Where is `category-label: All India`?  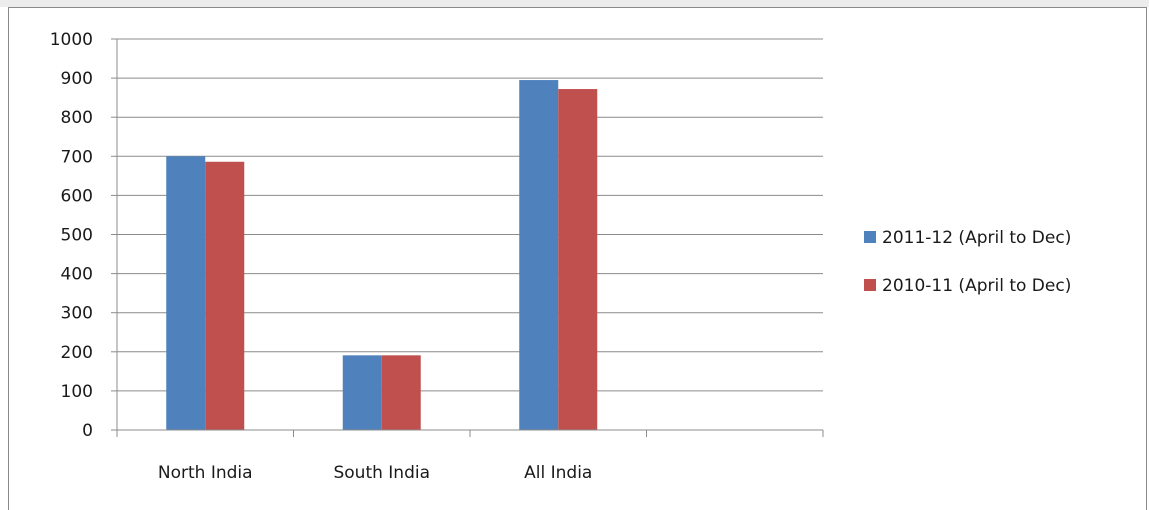
category-label: All India is located at coordinates (558, 473).